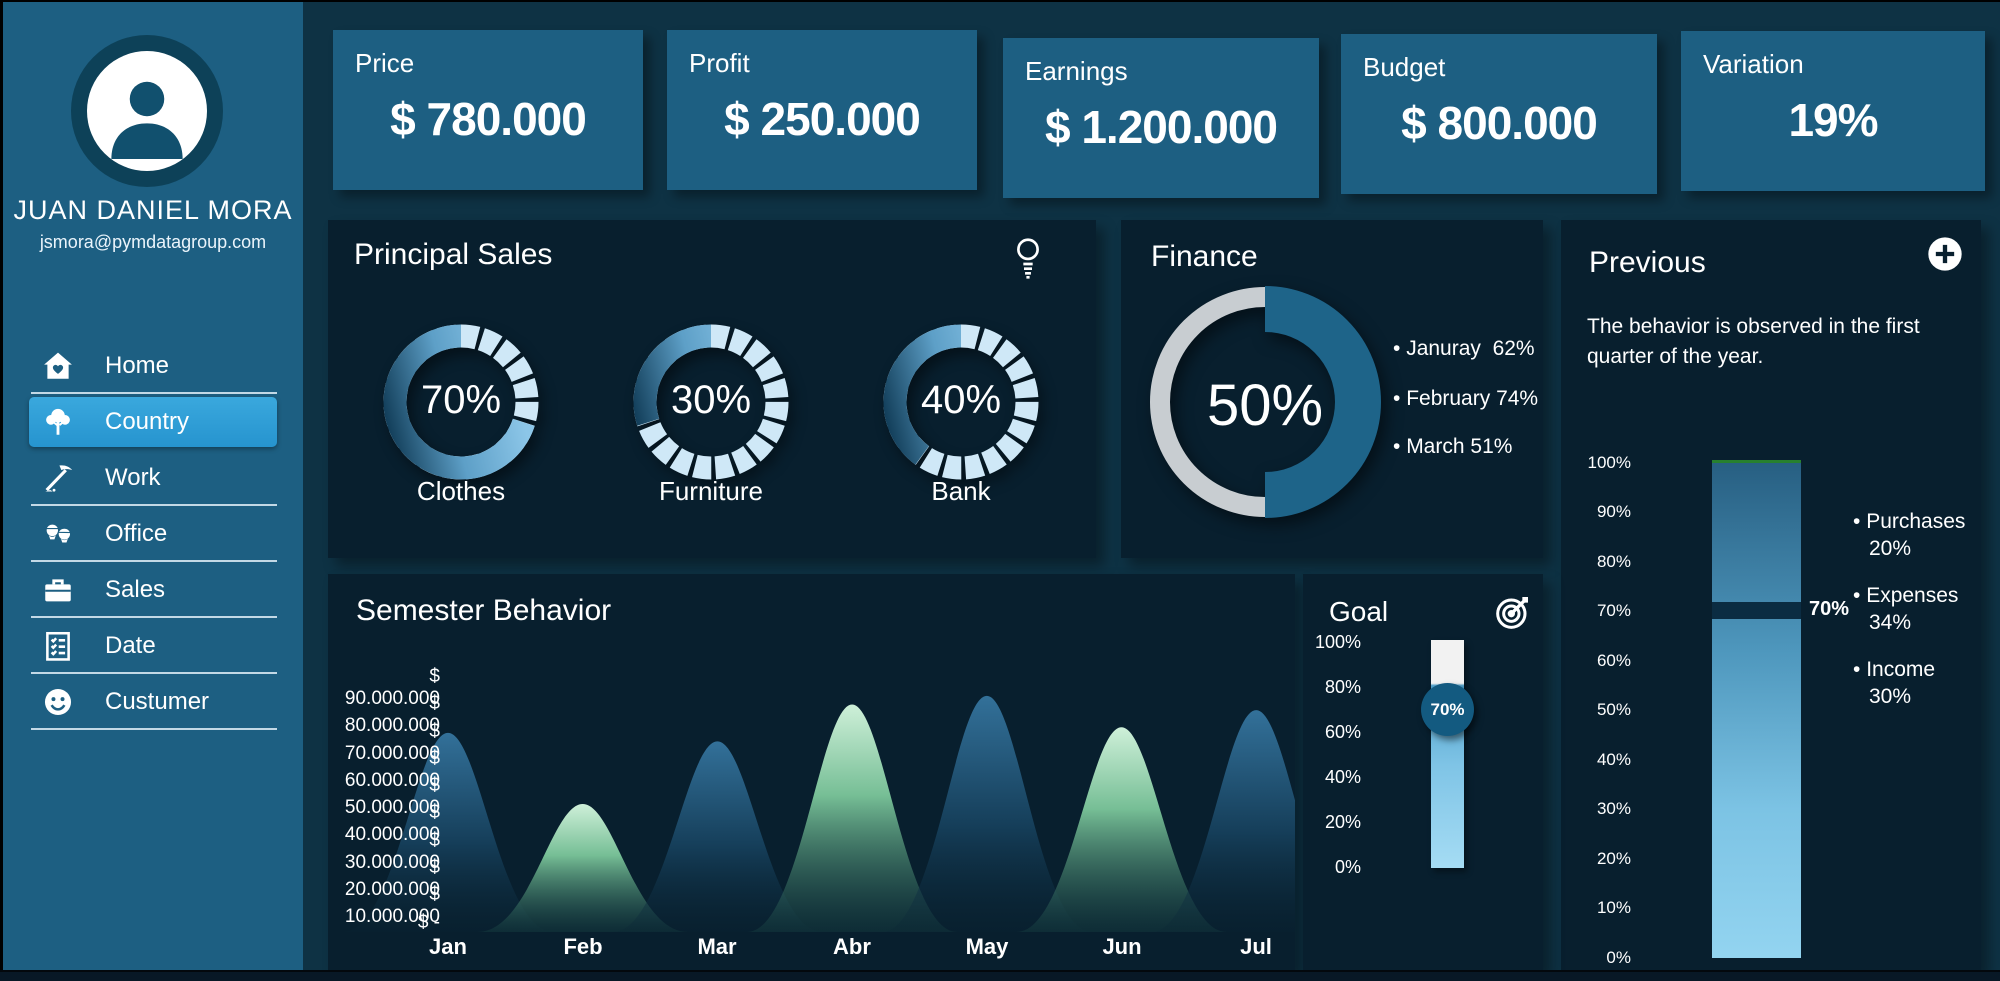  I want to click on legend-item: Expenses, so click(1905, 596).